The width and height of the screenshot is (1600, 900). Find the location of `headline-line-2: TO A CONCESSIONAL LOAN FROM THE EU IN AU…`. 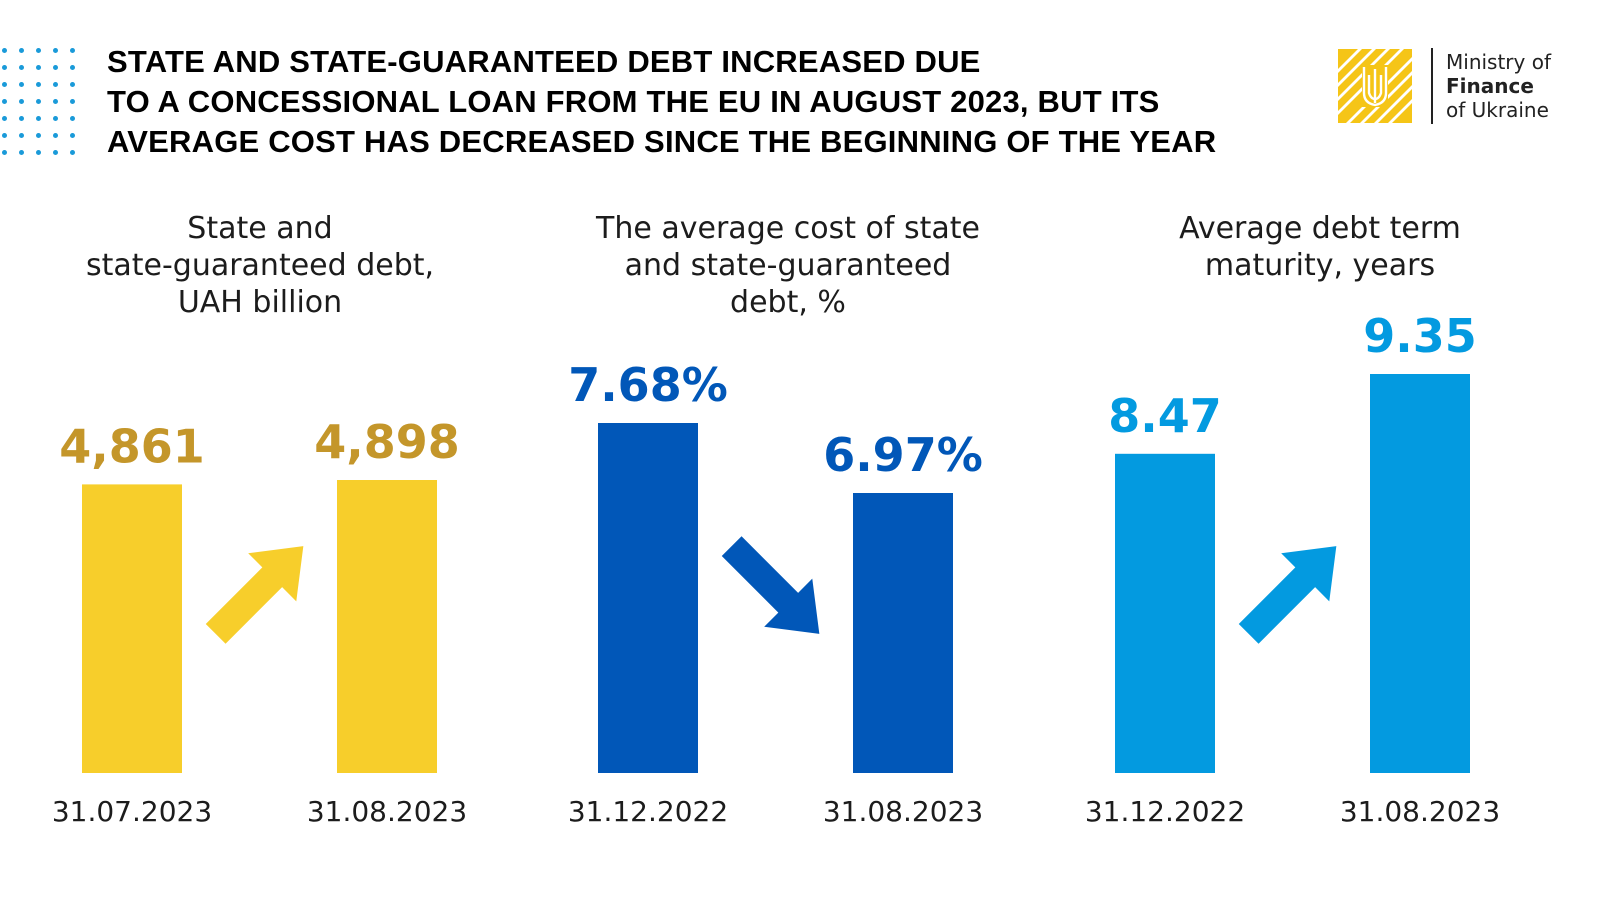

headline-line-2: TO A CONCESSIONAL LOAN FROM THE EU IN AU… is located at coordinates (633, 101).